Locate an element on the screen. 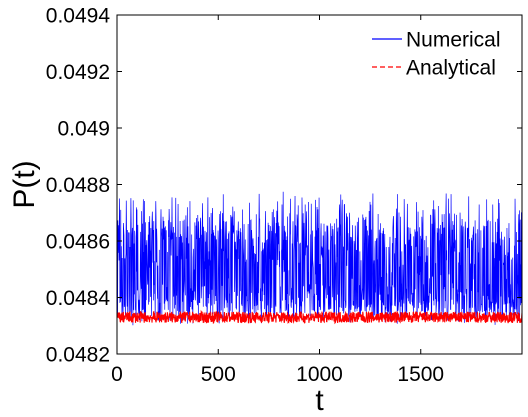 The width and height of the screenshot is (528, 417). legend: Numerical Analytical is located at coordinates (436, 54).